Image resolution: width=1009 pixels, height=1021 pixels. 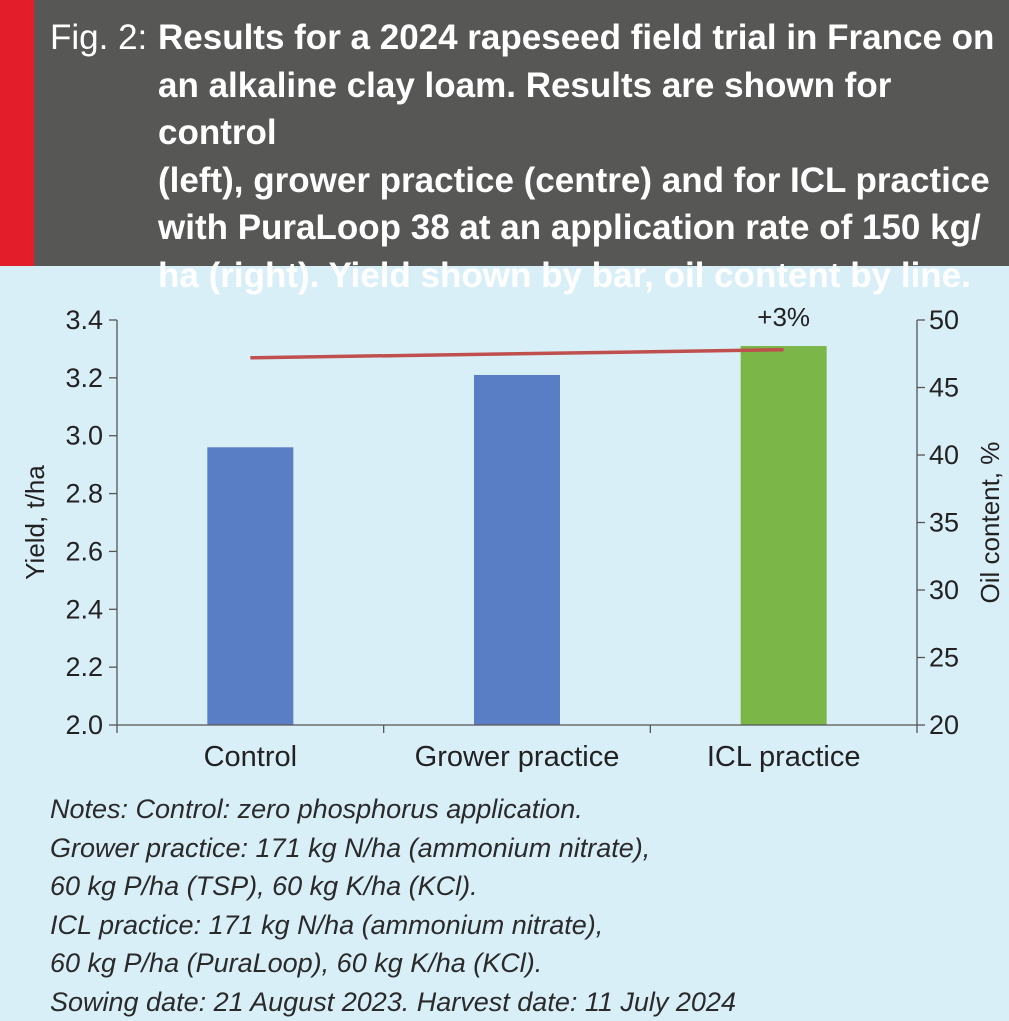 I want to click on oil-content-series, so click(x=516, y=354).